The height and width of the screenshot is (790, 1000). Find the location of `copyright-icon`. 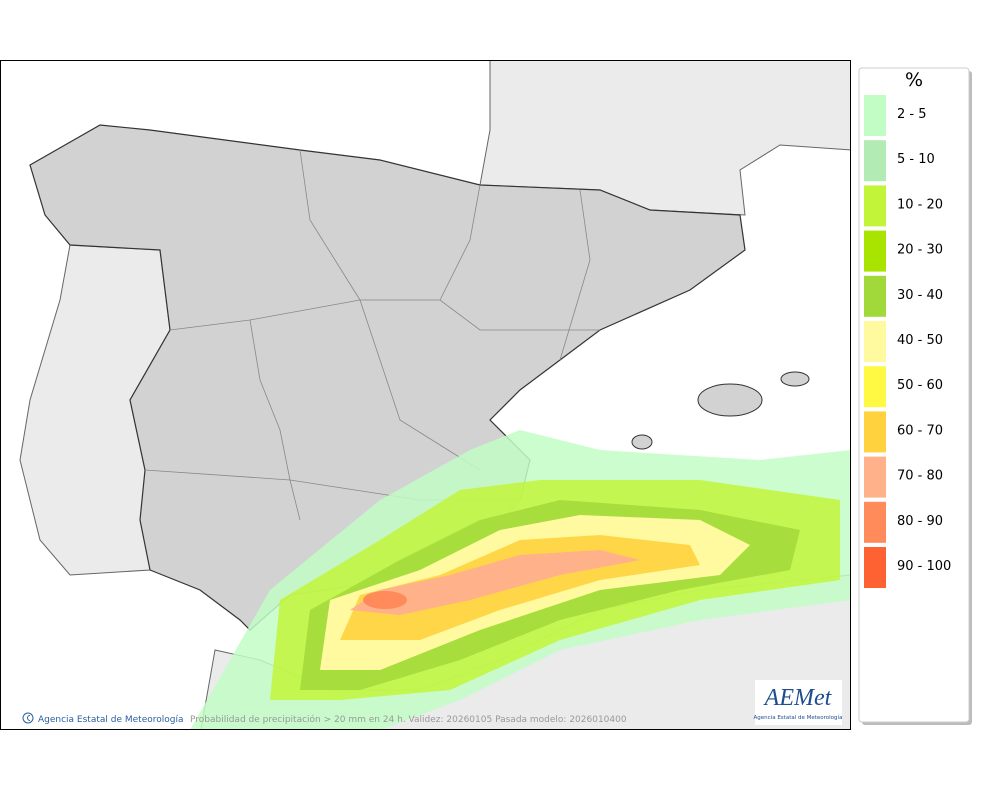

copyright-icon is located at coordinates (28, 718).